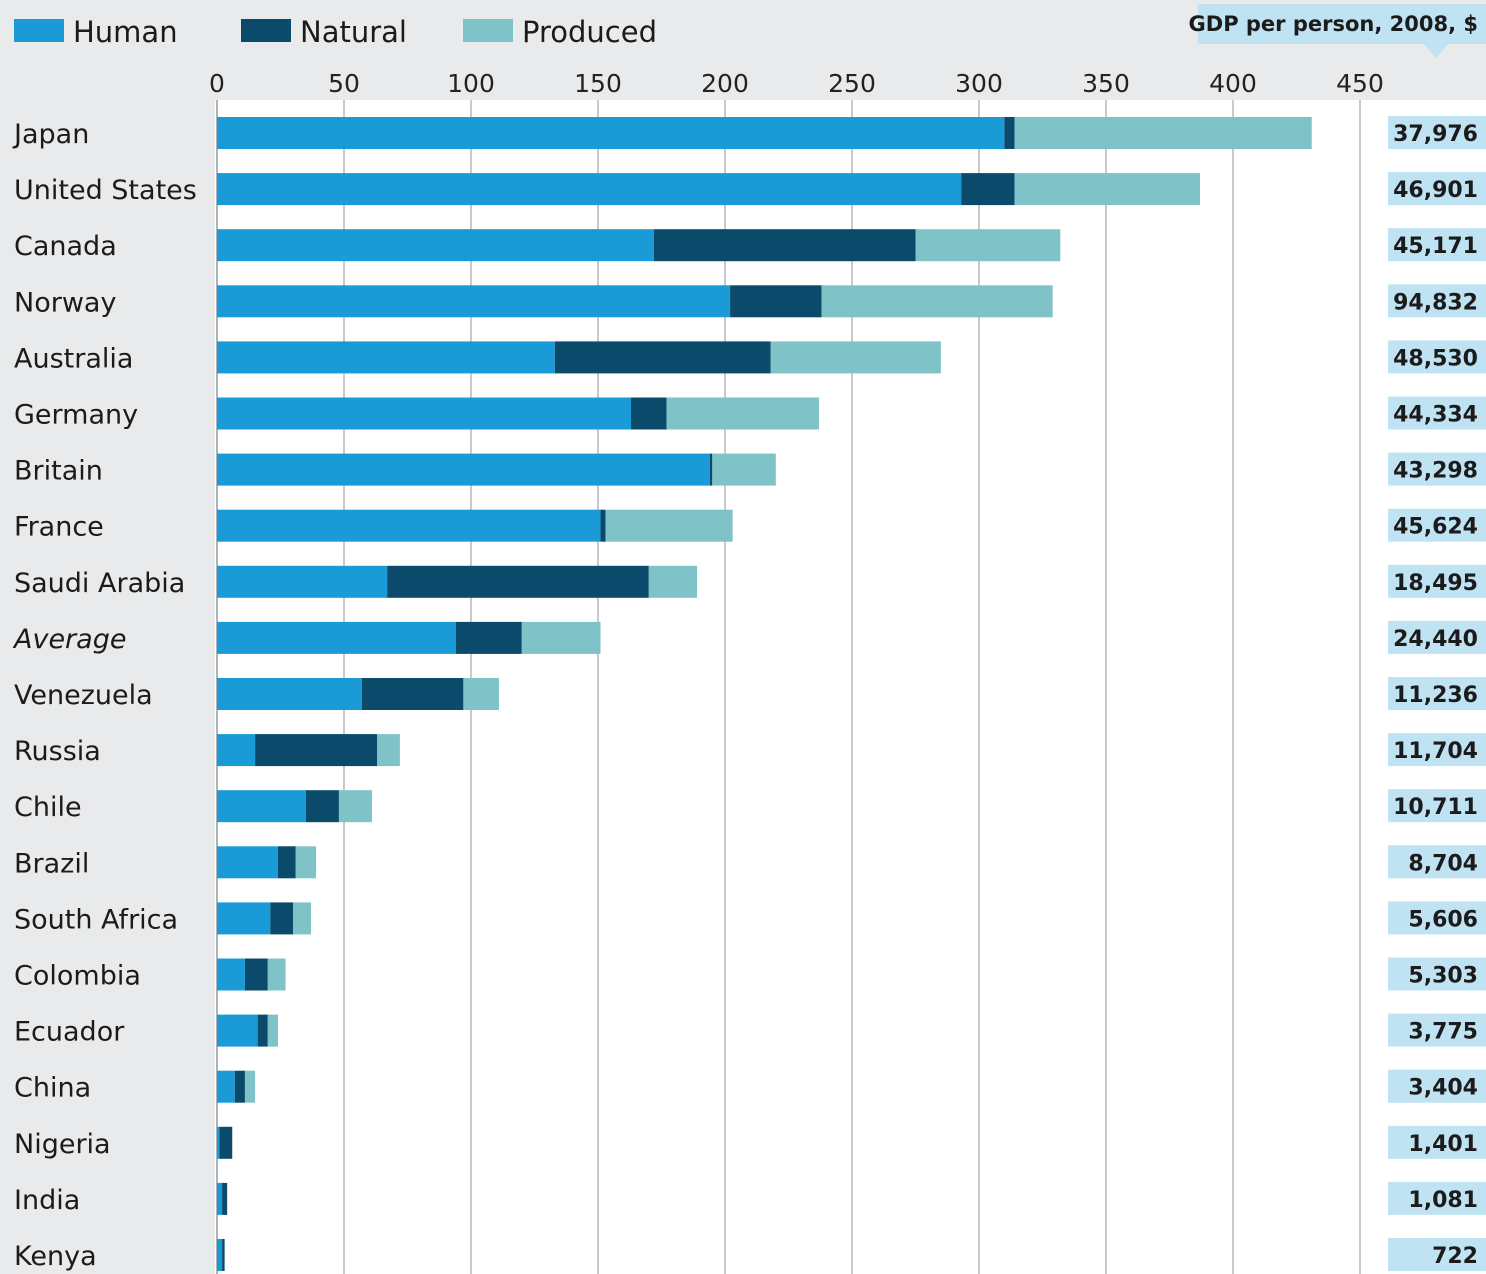 This screenshot has width=1486, height=1274. I want to click on legend-swatch-natural, so click(266, 30).